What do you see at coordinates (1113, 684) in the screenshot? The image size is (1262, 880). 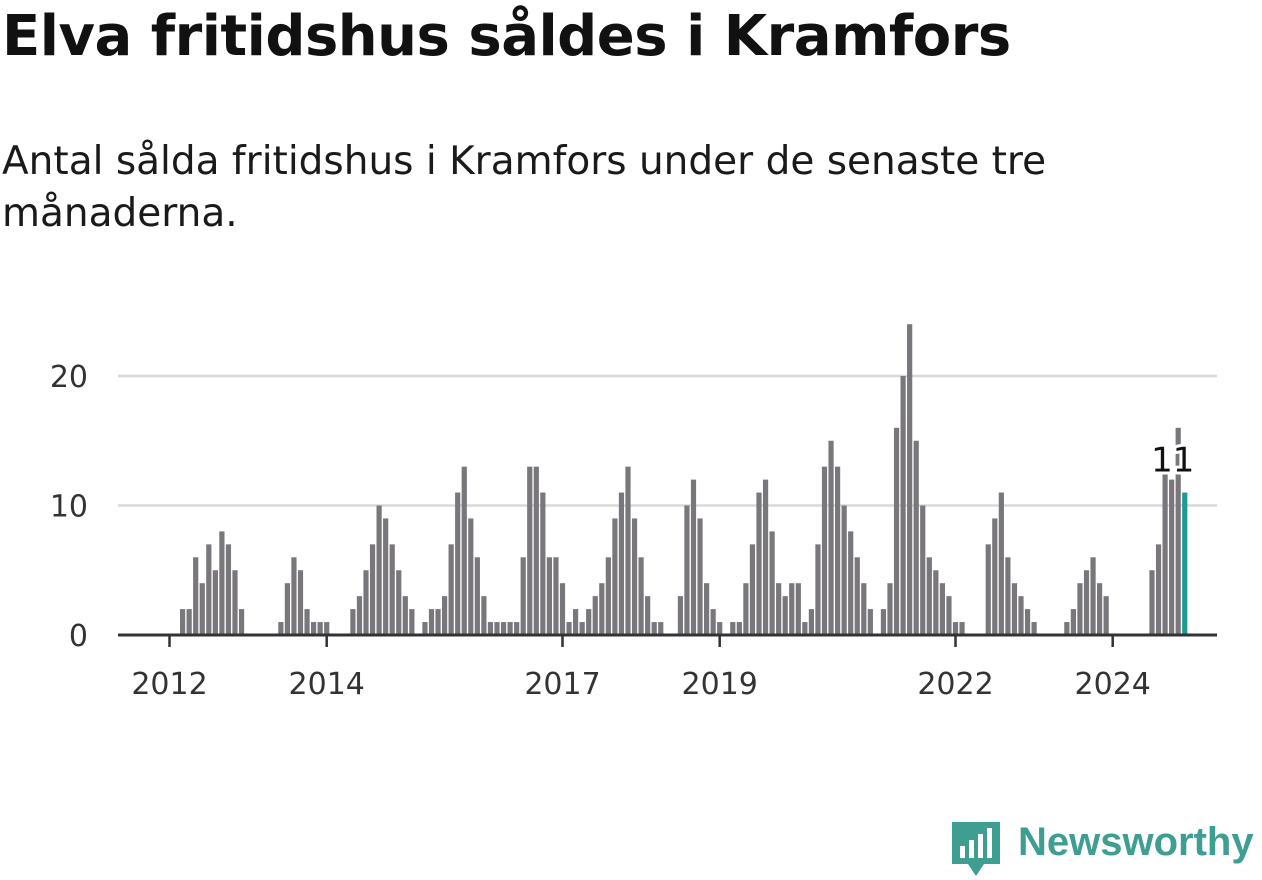 I see `x-tick-label: 2024` at bounding box center [1113, 684].